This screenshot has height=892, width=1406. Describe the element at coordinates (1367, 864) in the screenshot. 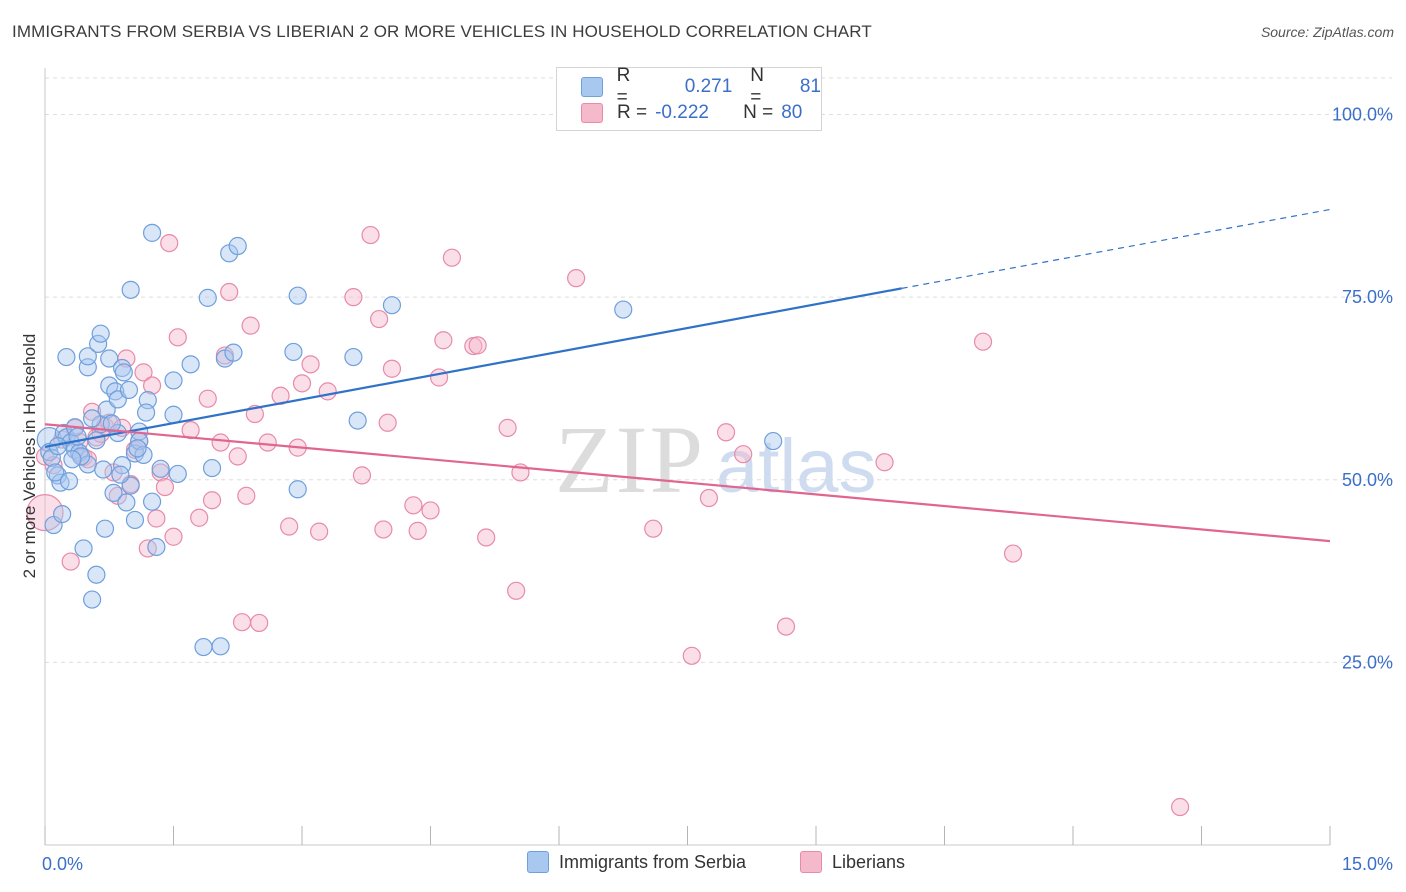

I see `x-tick-label: 15.0%` at that location.